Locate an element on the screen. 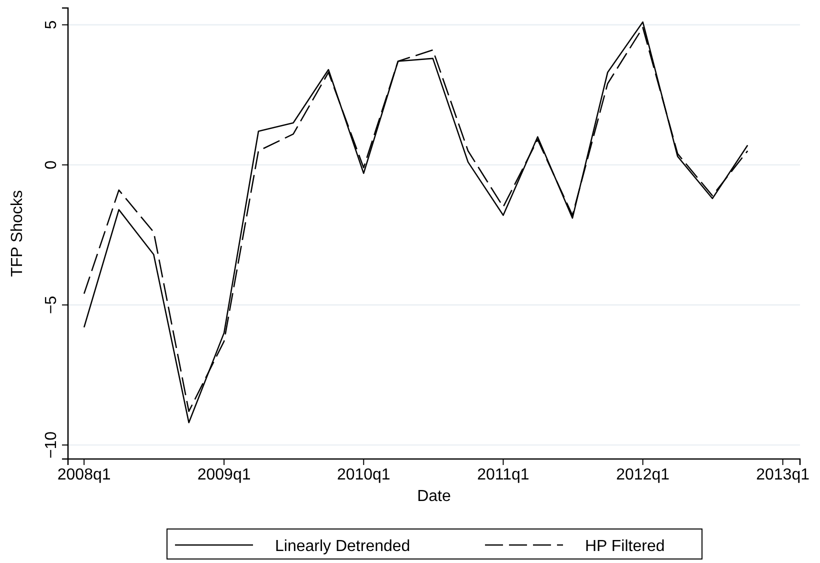 This screenshot has height=563, width=820. y-tick-label: 0 is located at coordinates (51, 165).